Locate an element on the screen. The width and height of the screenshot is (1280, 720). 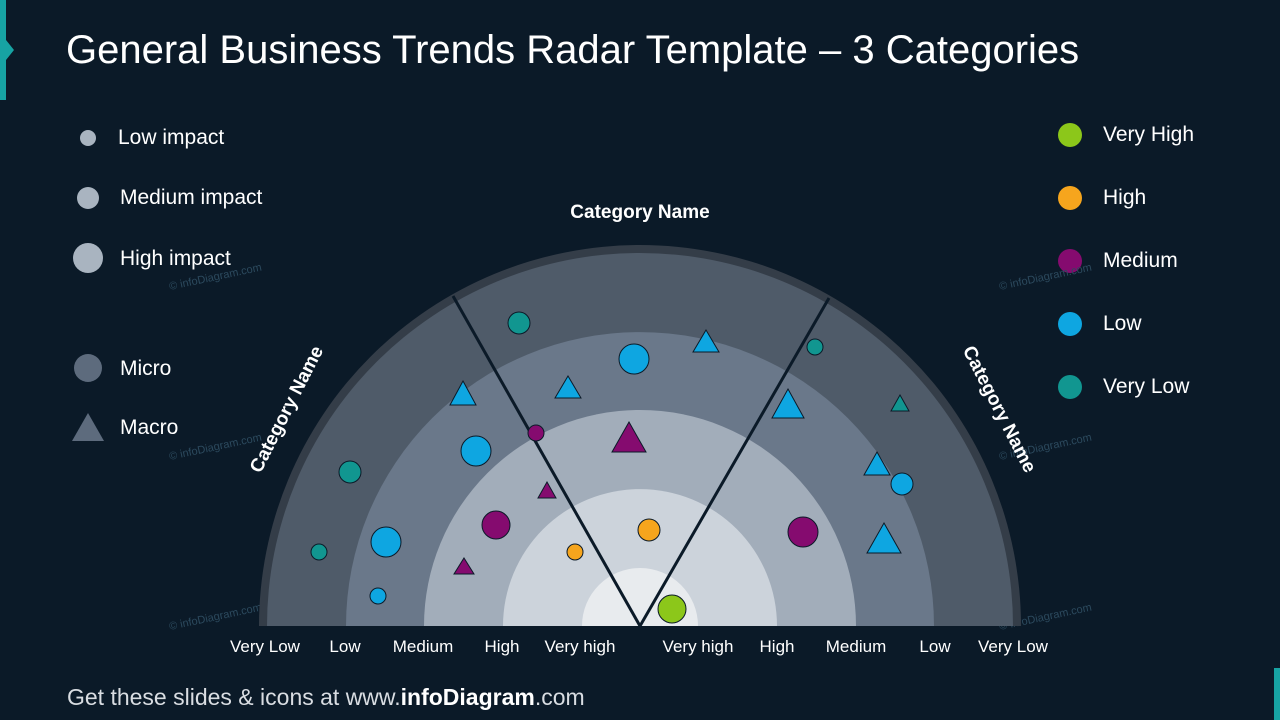
legend-label: Medium impact is located at coordinates (191, 197).